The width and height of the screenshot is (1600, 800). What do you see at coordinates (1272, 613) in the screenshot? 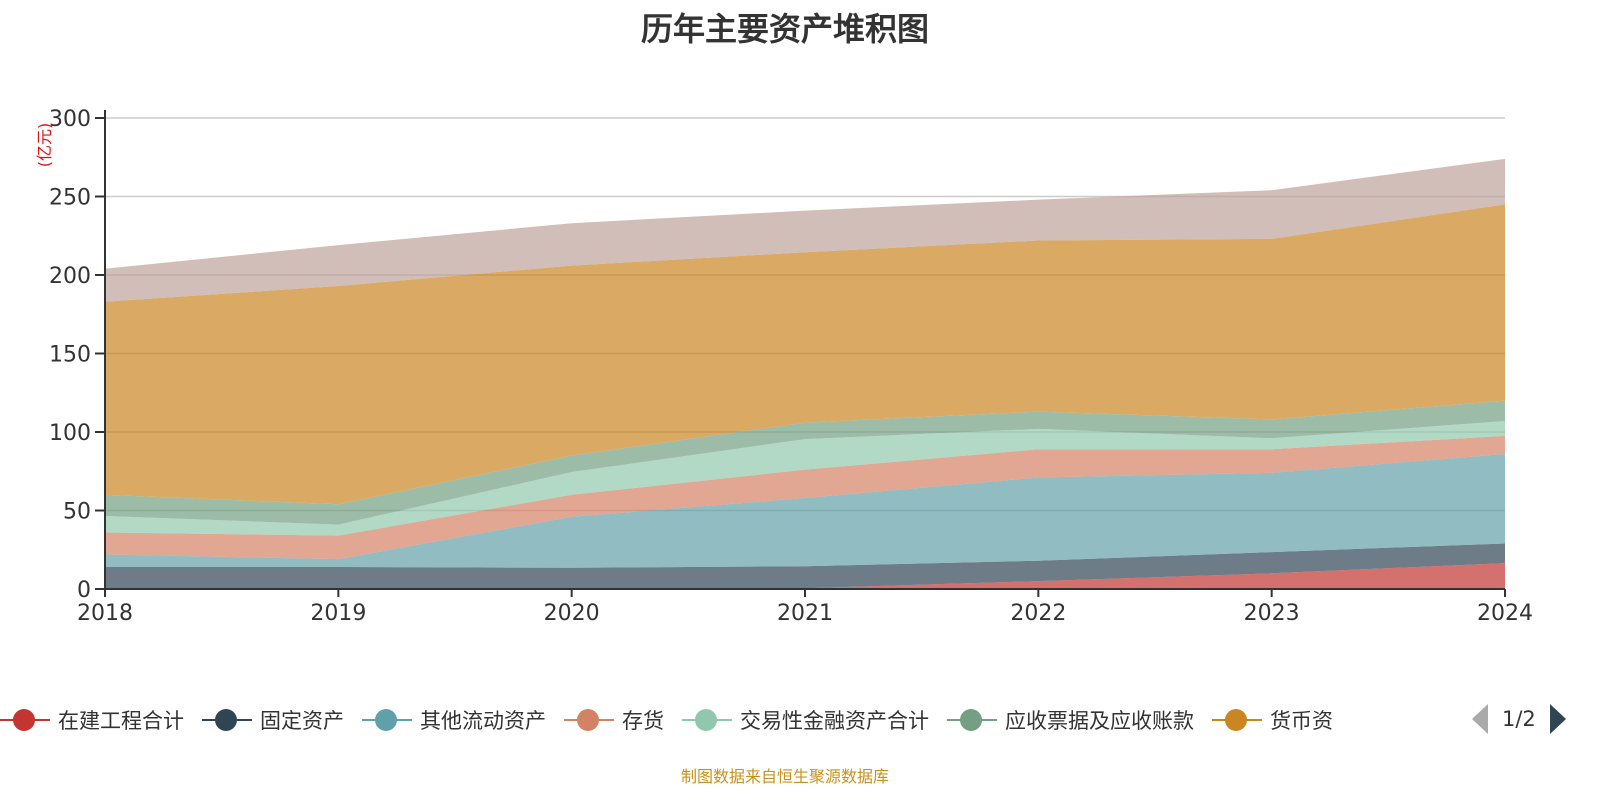
I see `x-tick-label: 2023` at bounding box center [1272, 613].